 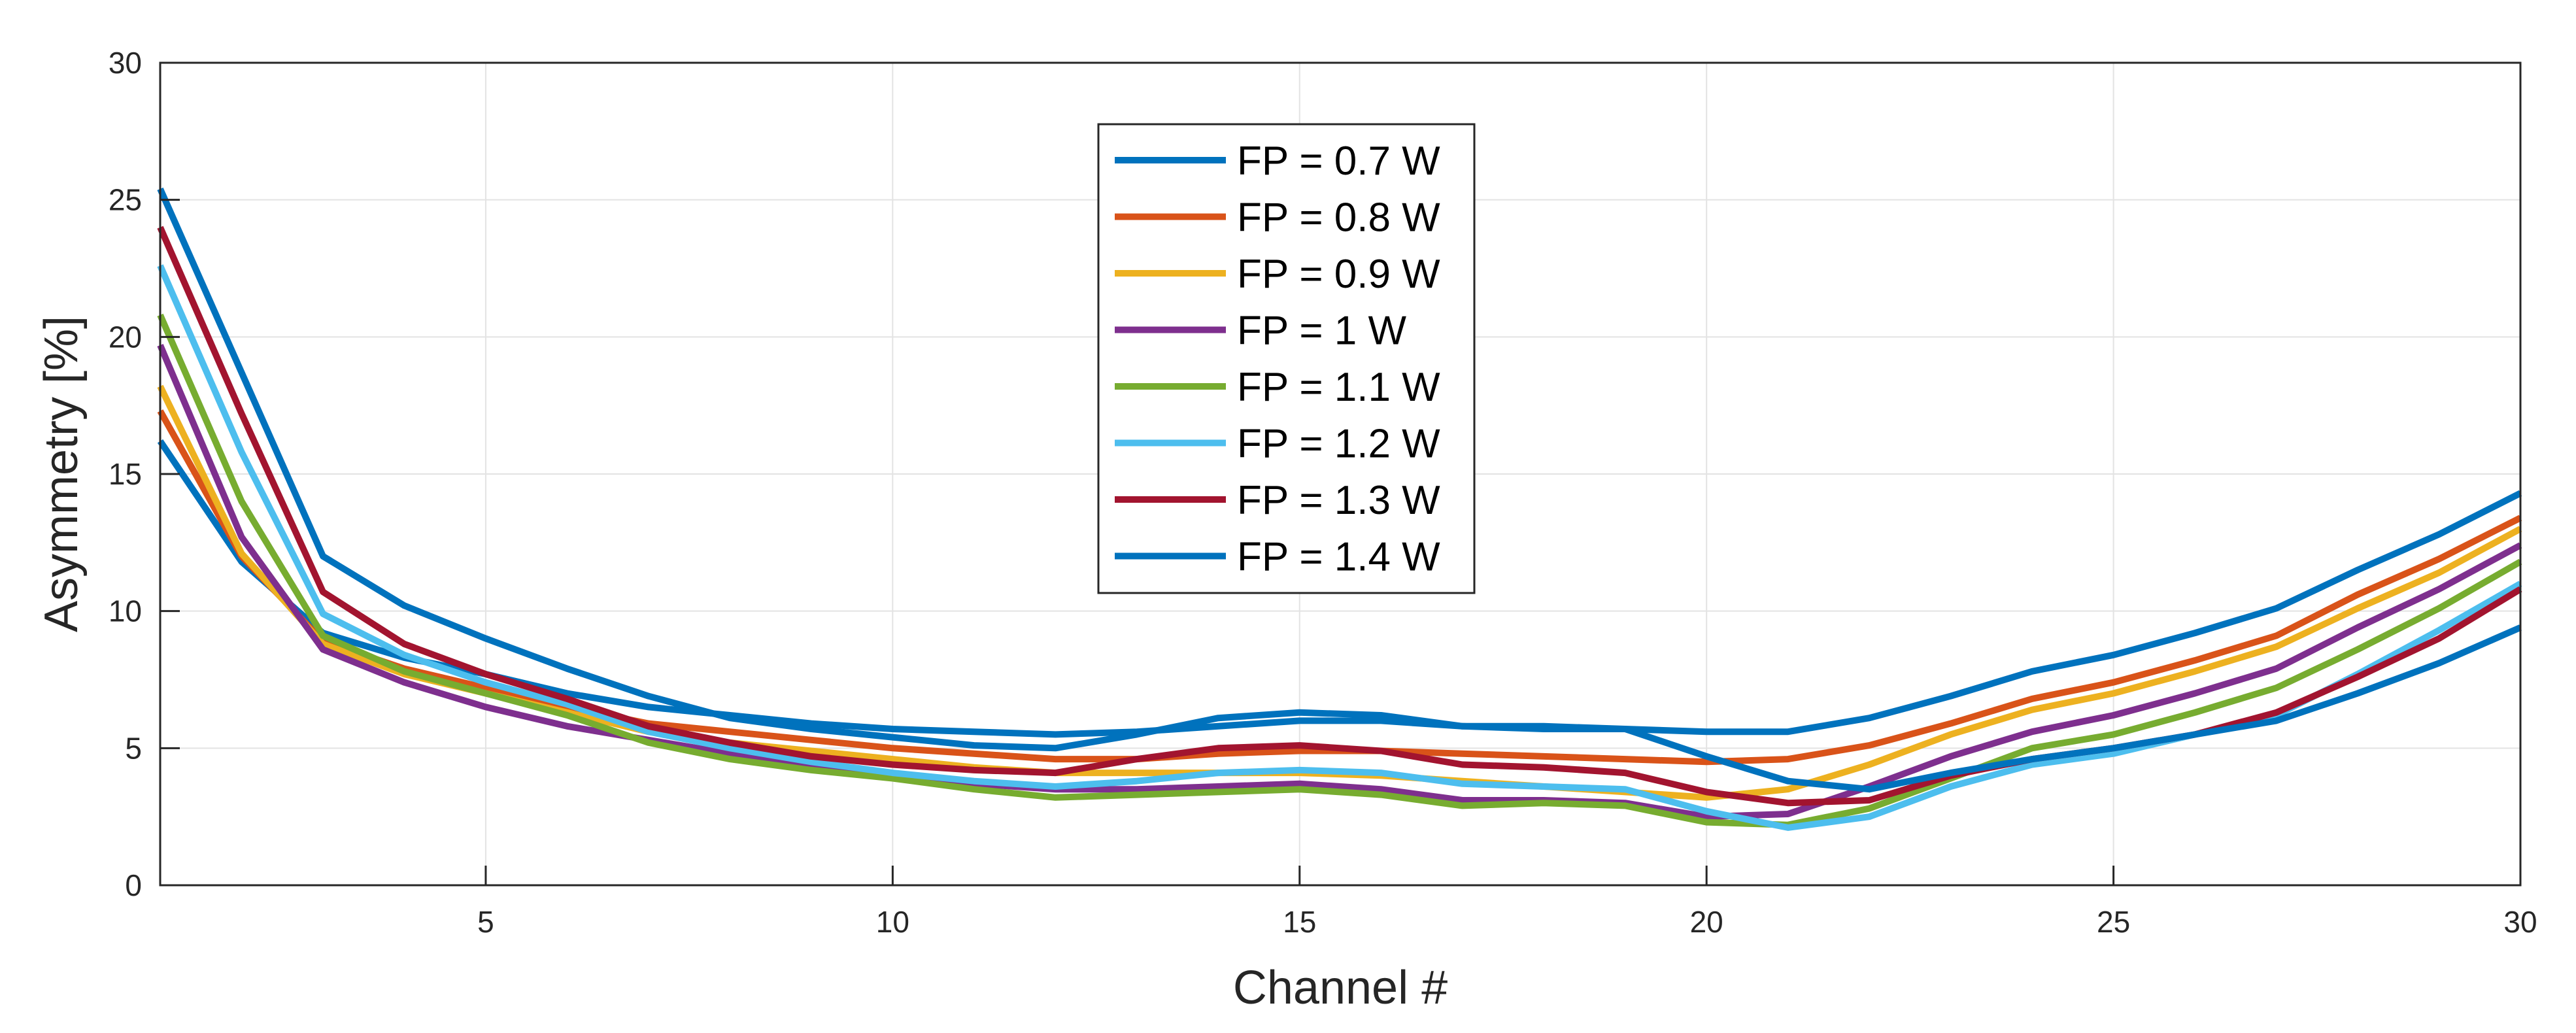 I want to click on y-axis-title: Asymmetry [%], so click(x=61, y=474).